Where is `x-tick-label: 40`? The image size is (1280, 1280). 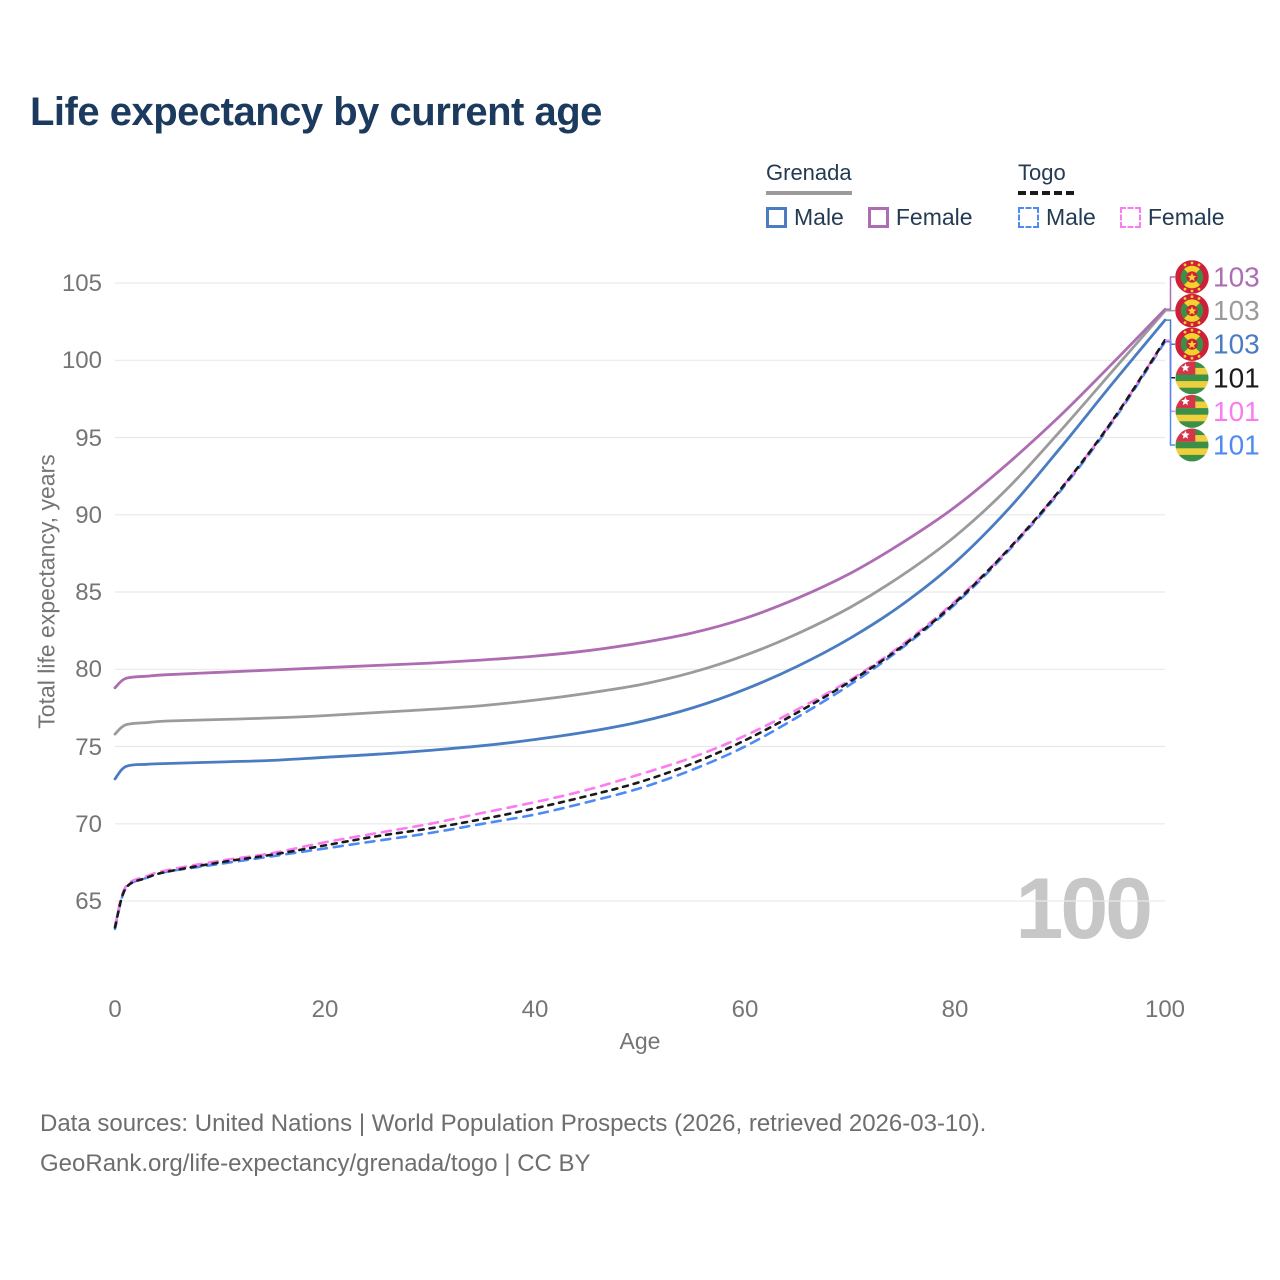 x-tick-label: 40 is located at coordinates (535, 1009).